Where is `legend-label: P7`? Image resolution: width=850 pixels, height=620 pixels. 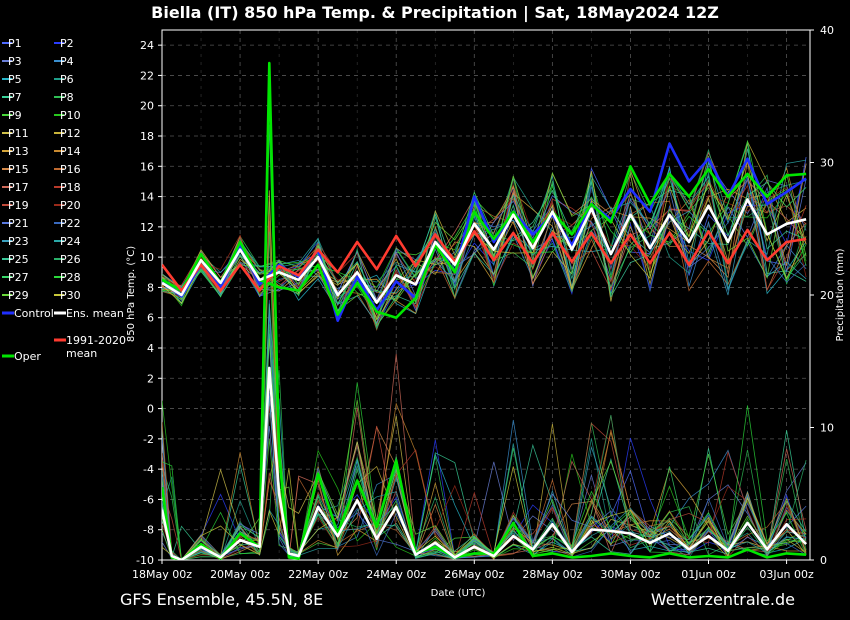
legend-label: P7 is located at coordinates (15, 97).